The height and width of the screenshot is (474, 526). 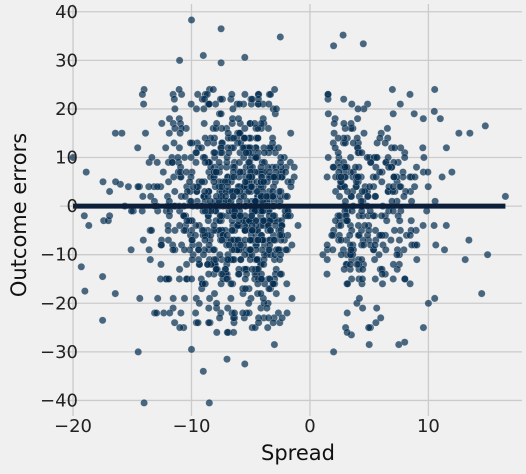 What do you see at coordinates (19, 215) in the screenshot?
I see `y-axis-label: Outcome errors` at bounding box center [19, 215].